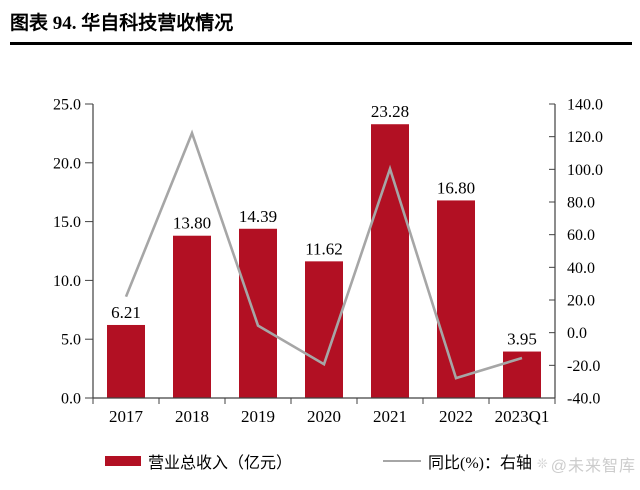  I want to click on x-axis-category-label: 2020, so click(324, 416).